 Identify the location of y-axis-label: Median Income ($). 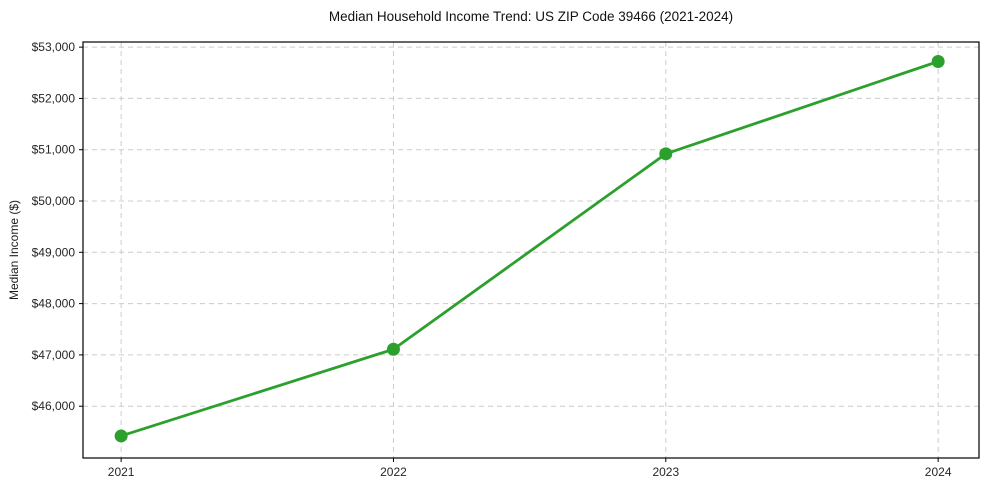
(14, 250).